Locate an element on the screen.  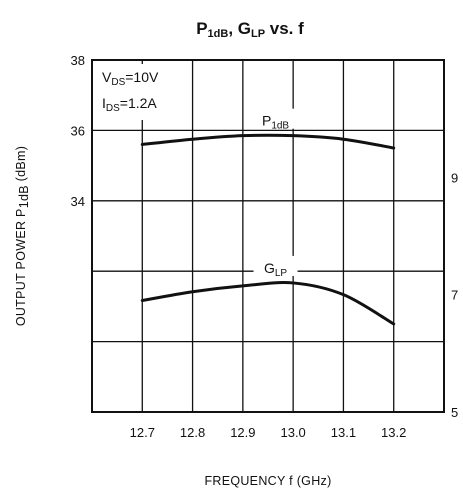
y-left-tick-label: 36 is located at coordinates (78, 130).